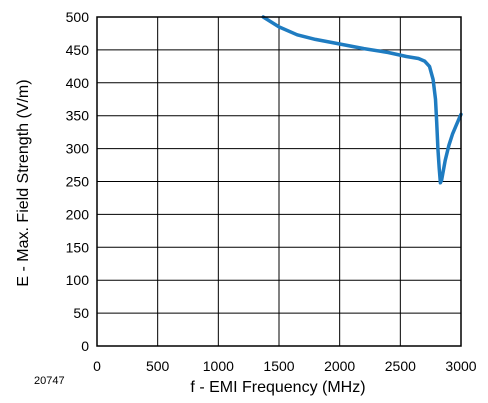  Describe the element at coordinates (78, 149) in the screenshot. I see `y-tick-label: 300` at that location.